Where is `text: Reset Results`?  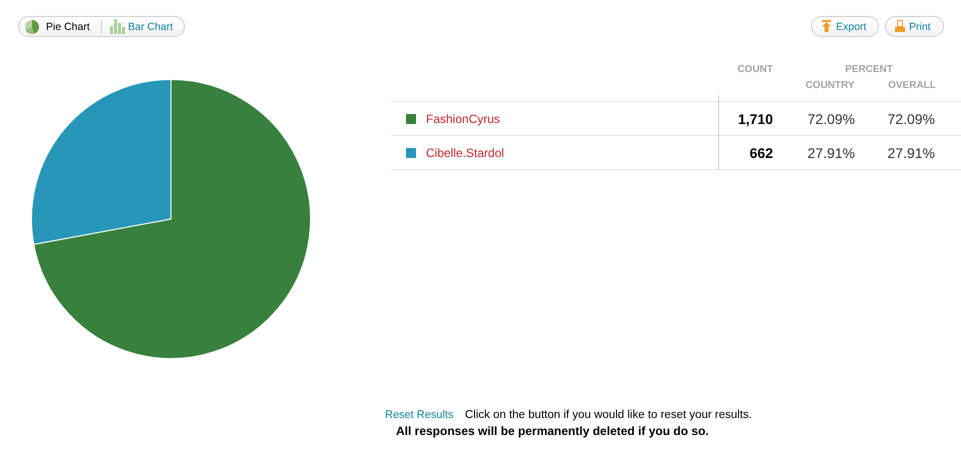
text: Reset Results is located at coordinates (419, 415).